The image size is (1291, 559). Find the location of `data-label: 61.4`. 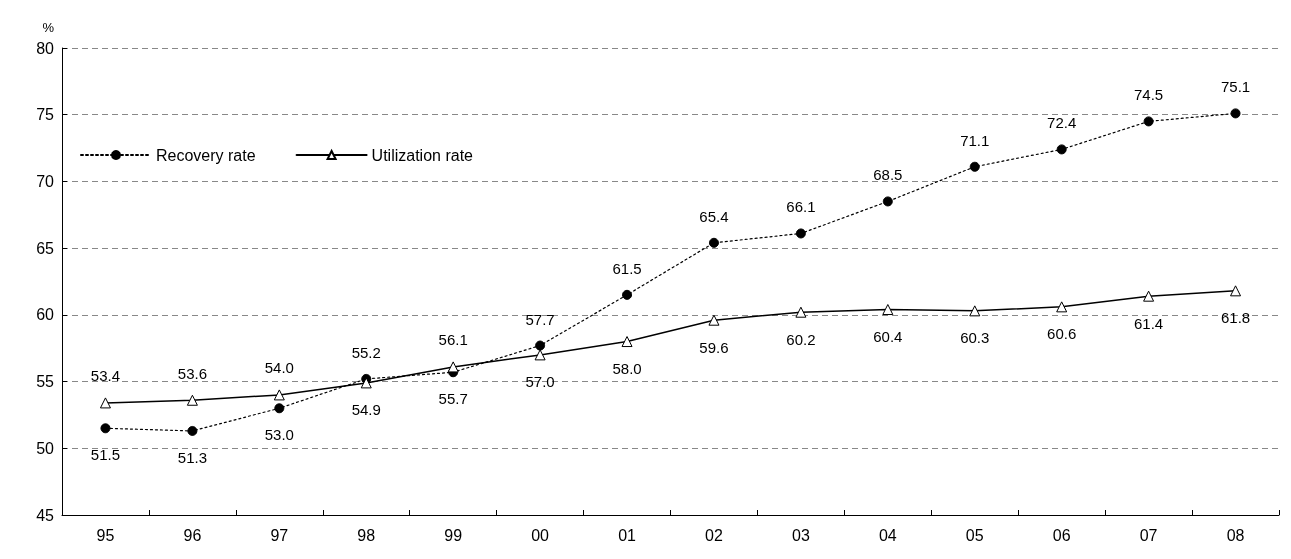

data-label: 61.4 is located at coordinates (1149, 323).